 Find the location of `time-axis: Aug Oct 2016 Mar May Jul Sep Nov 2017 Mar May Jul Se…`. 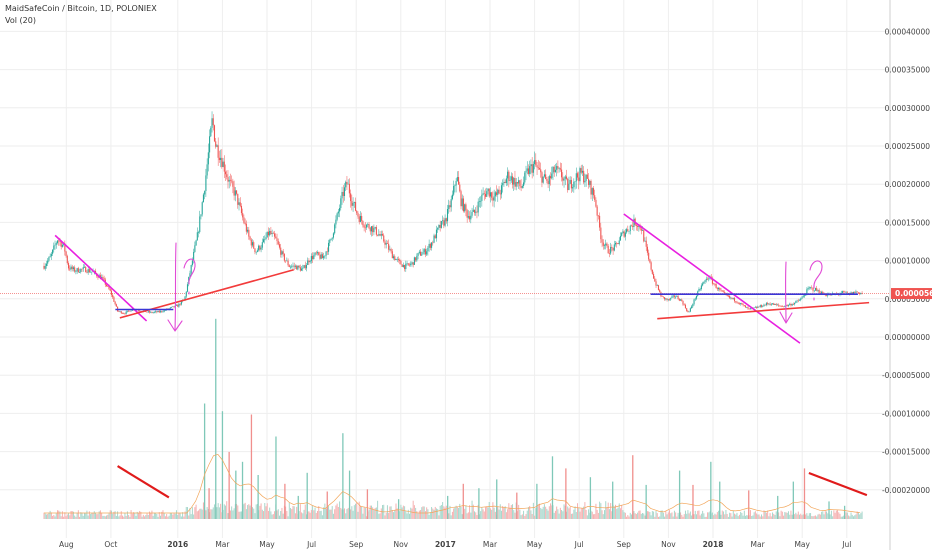

time-axis: Aug Oct 2016 Mar May Jul Sep Nov 2017 Mar May Jul Se… is located at coordinates (455, 544).